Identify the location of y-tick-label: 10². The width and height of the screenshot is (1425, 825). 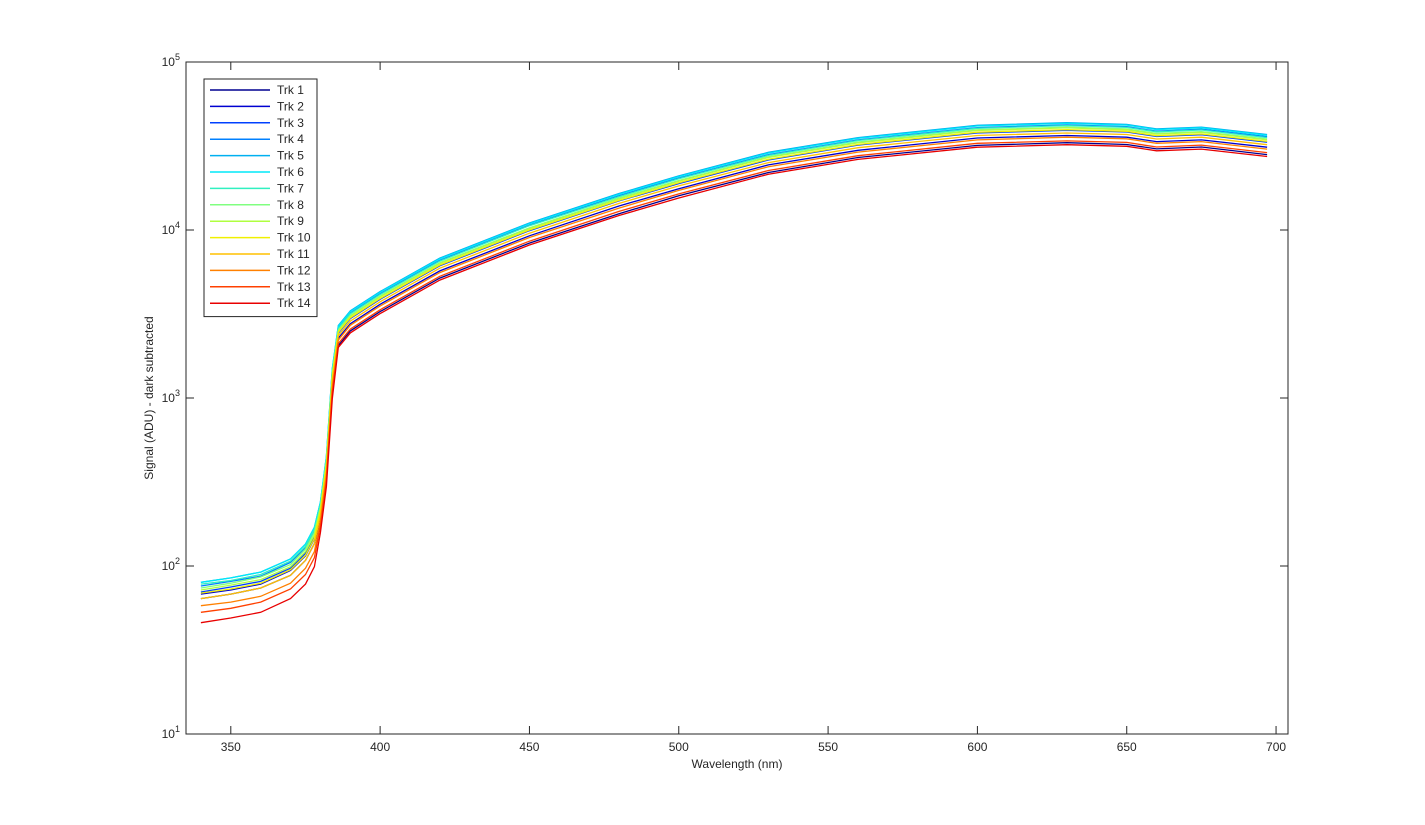
(171, 564).